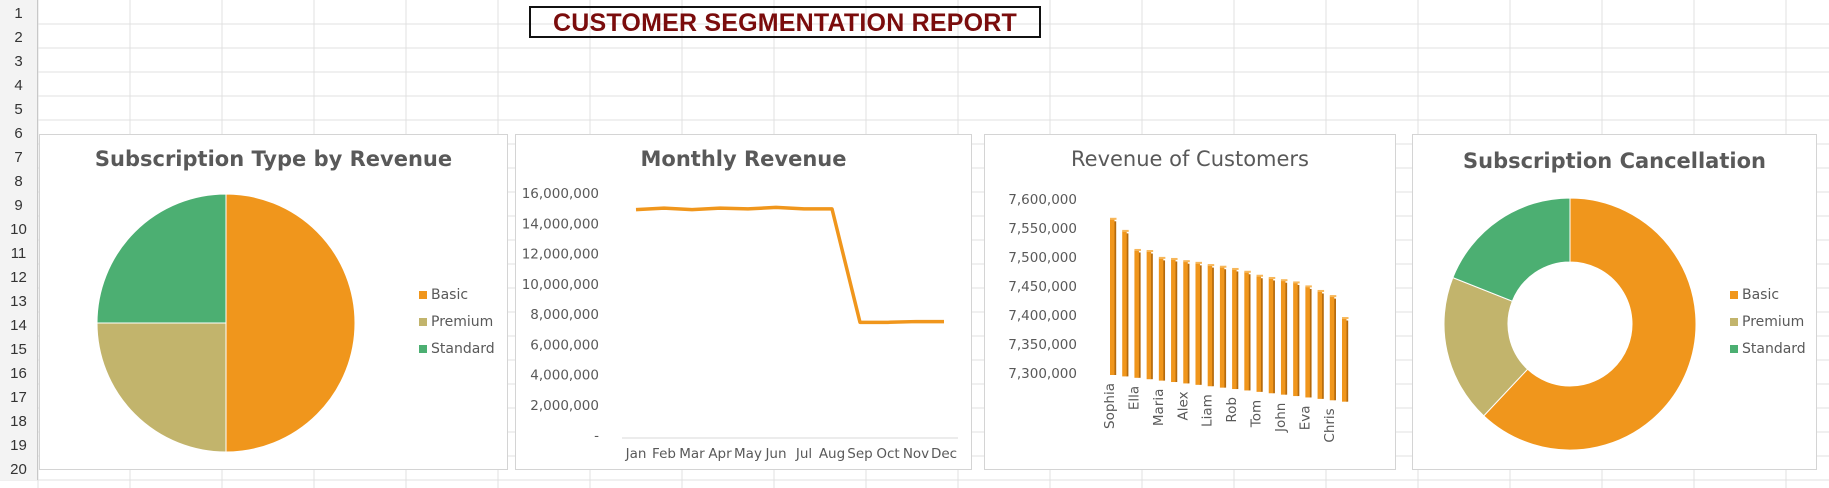  I want to click on row-number: 1, so click(19, 12).